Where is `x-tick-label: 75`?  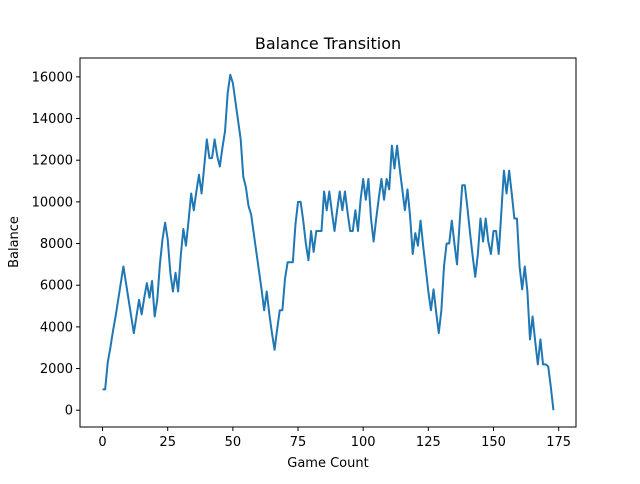
x-tick-label: 75 is located at coordinates (298, 442).